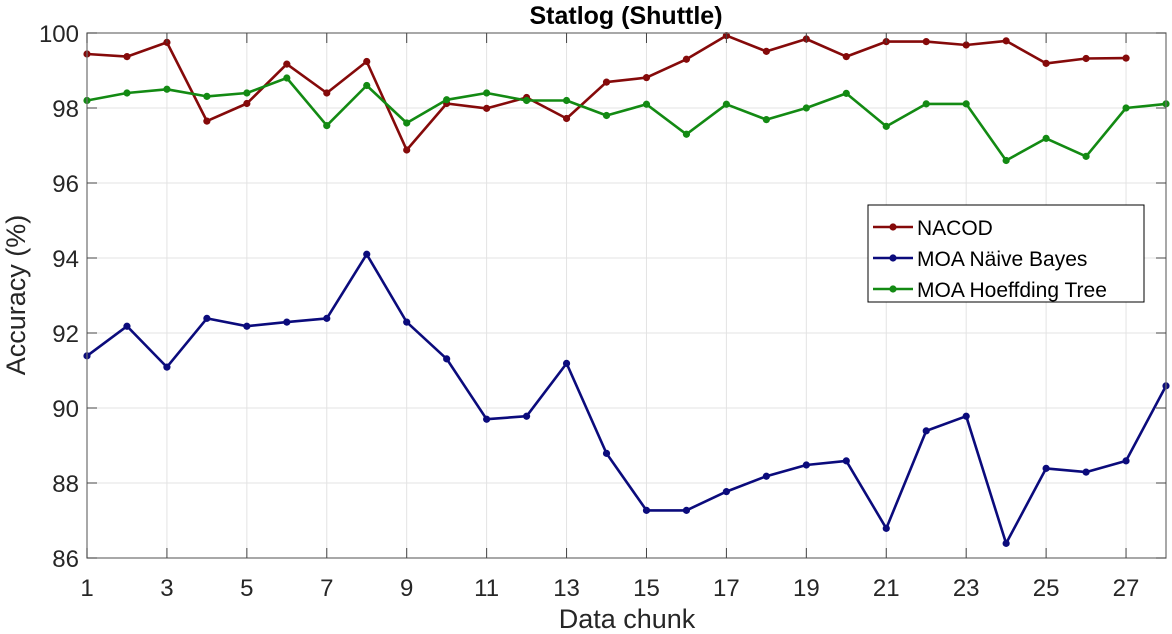  What do you see at coordinates (65, 409) in the screenshot?
I see `y-tick-label: 90` at bounding box center [65, 409].